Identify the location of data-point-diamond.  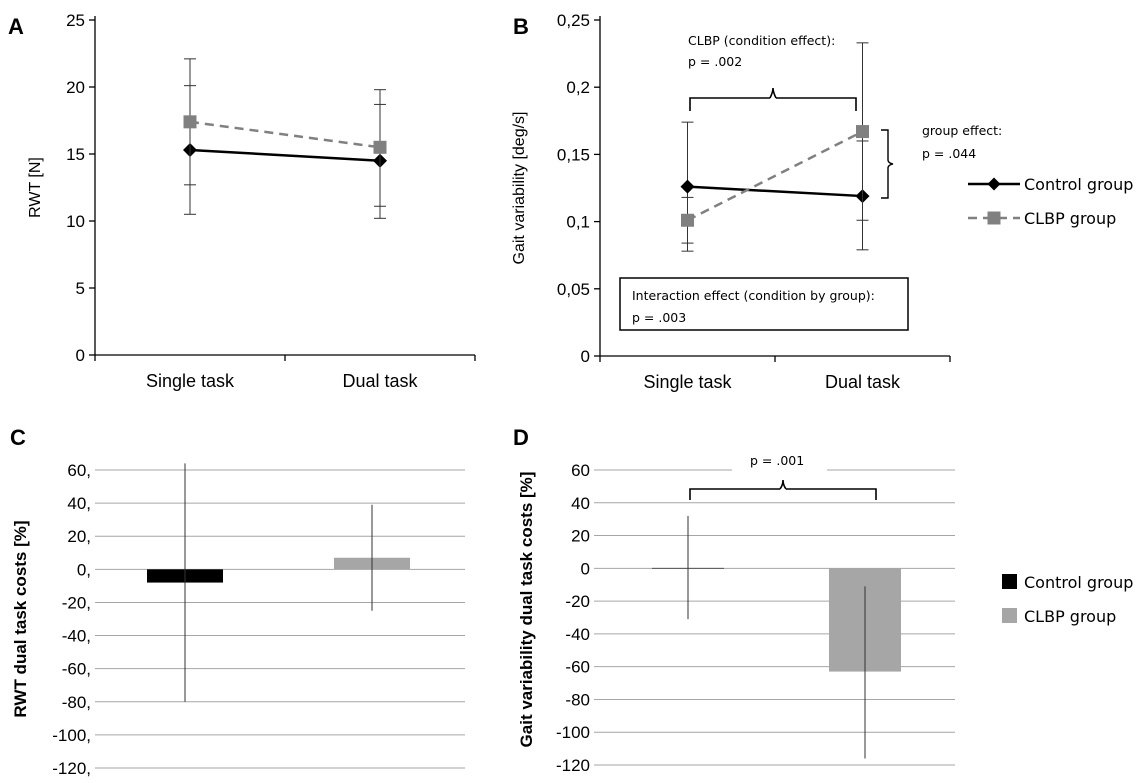
(687, 186).